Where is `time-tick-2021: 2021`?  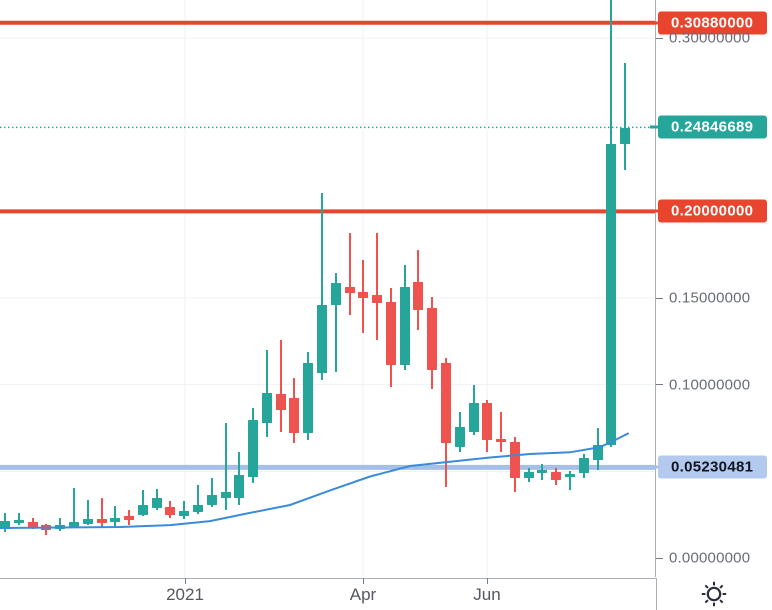
time-tick-2021: 2021 is located at coordinates (185, 594).